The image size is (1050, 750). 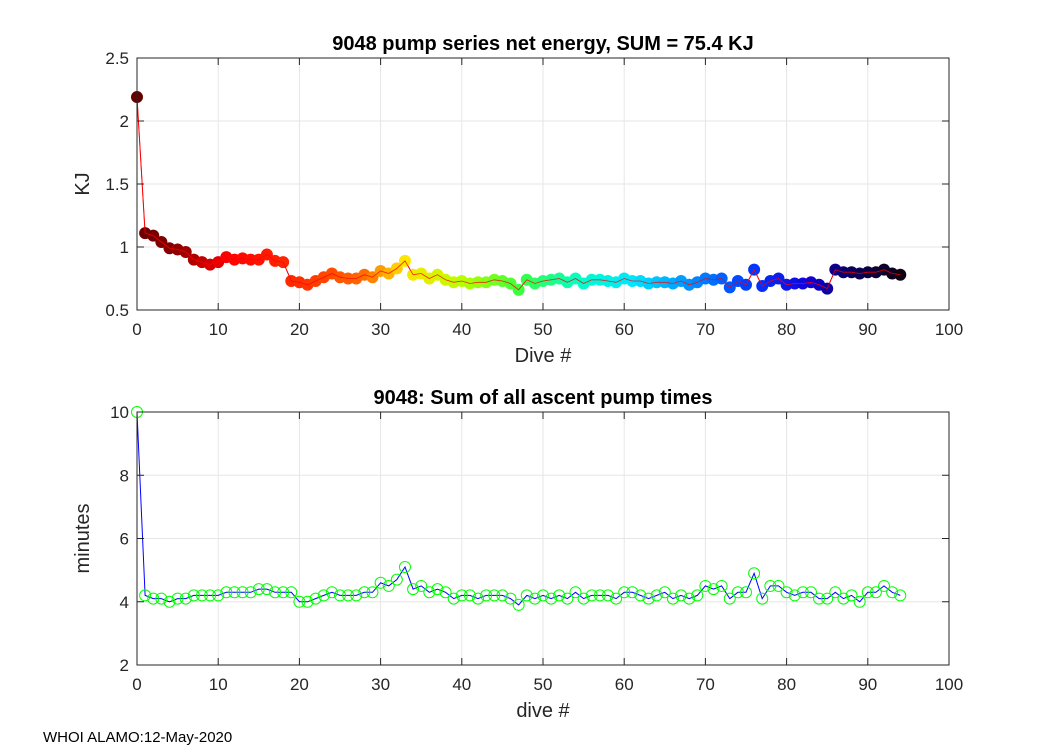 What do you see at coordinates (83, 183) in the screenshot?
I see `energy-y-axis-label: KJ` at bounding box center [83, 183].